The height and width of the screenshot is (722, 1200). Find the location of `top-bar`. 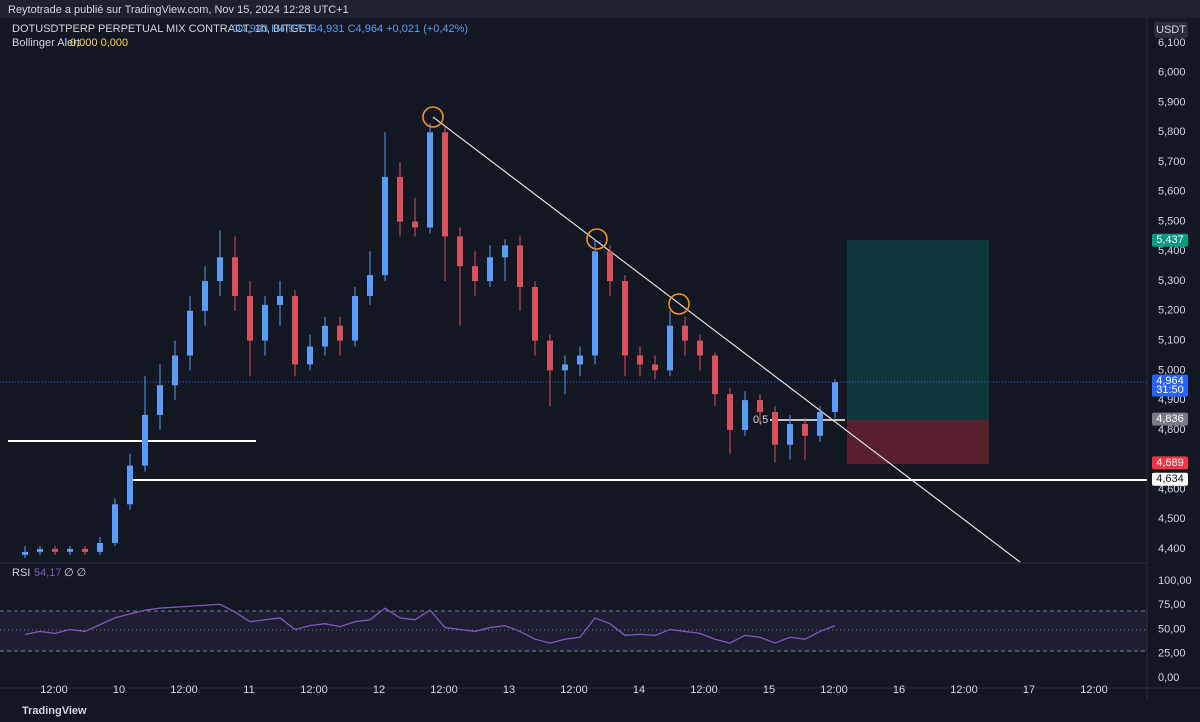

top-bar is located at coordinates (600, 9).